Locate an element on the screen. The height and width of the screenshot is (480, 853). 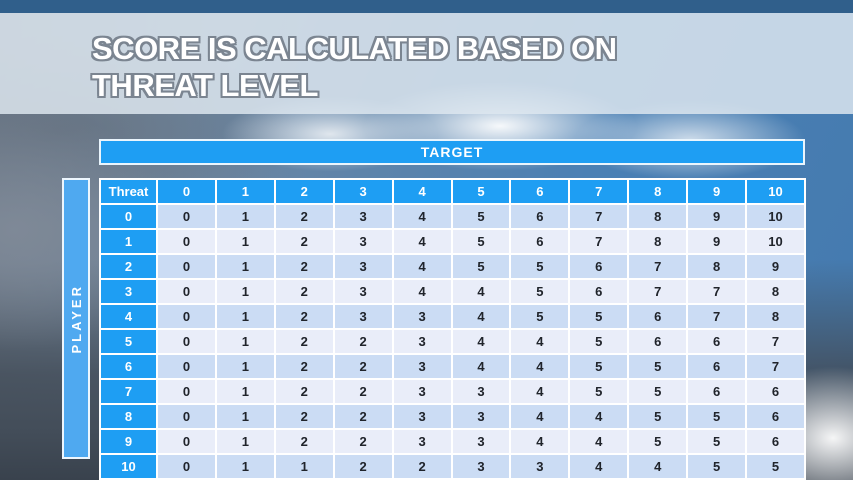
row-header-cell: 6 is located at coordinates (128, 366).